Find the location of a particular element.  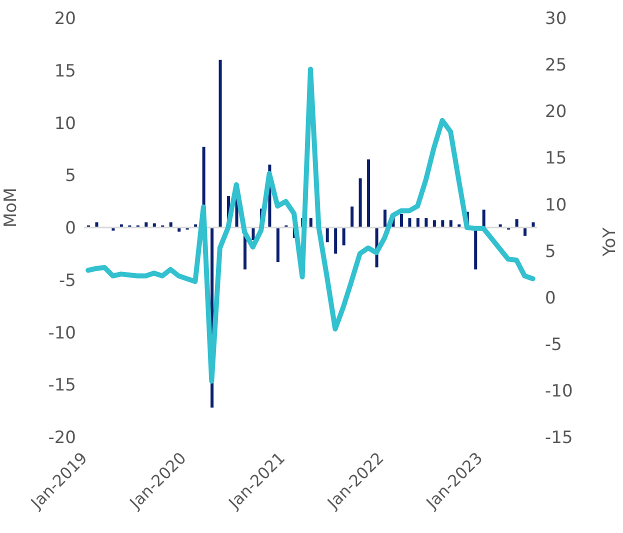

y2-tick-label: -5 is located at coordinates (553, 344).